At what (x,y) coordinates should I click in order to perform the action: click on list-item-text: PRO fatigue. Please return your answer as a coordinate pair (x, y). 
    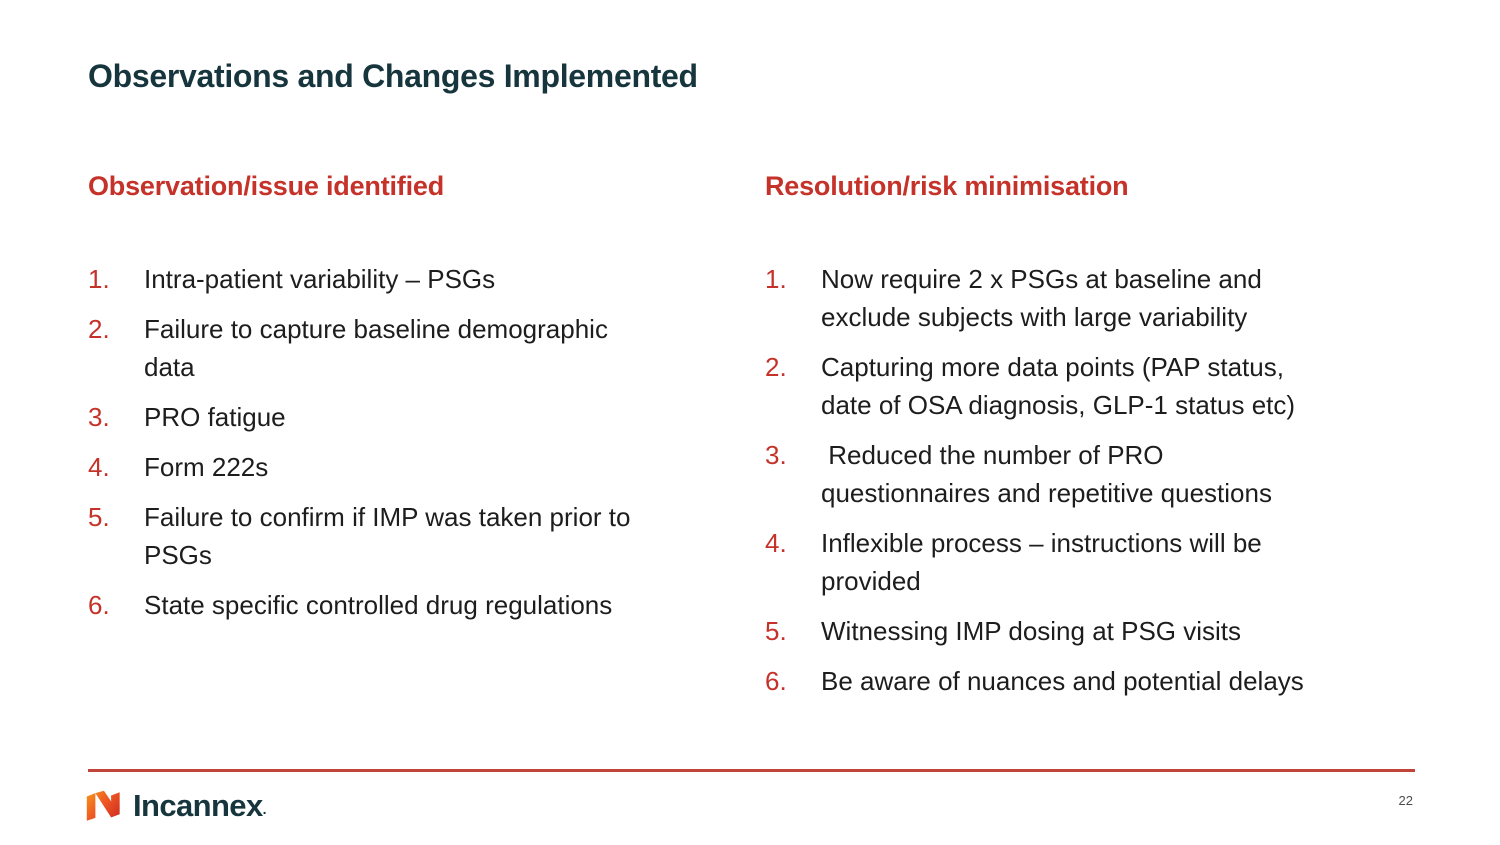
    Looking at the image, I should click on (215, 417).